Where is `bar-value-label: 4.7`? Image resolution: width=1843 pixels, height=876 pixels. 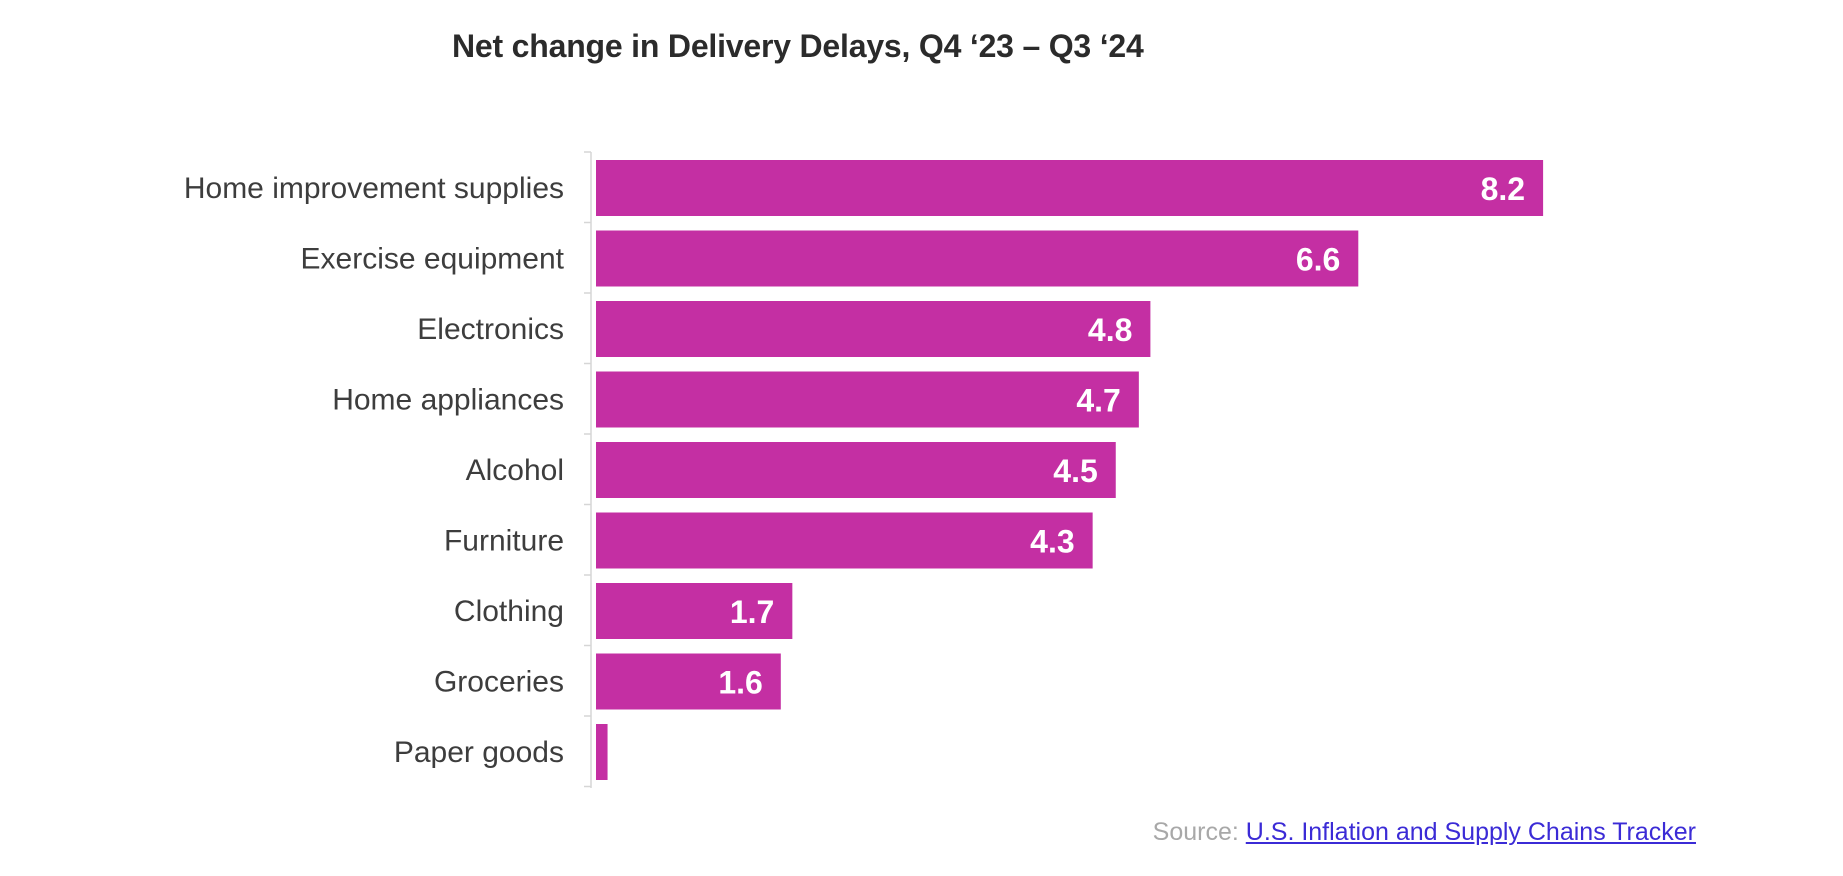 bar-value-label: 4.7 is located at coordinates (1098, 401).